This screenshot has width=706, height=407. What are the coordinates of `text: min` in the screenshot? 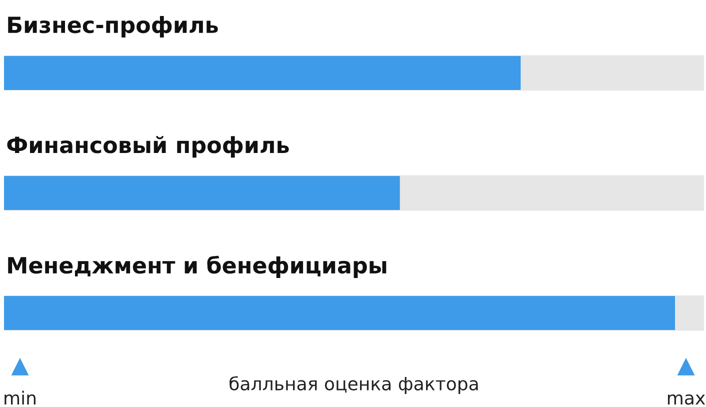 It's located at (20, 397).